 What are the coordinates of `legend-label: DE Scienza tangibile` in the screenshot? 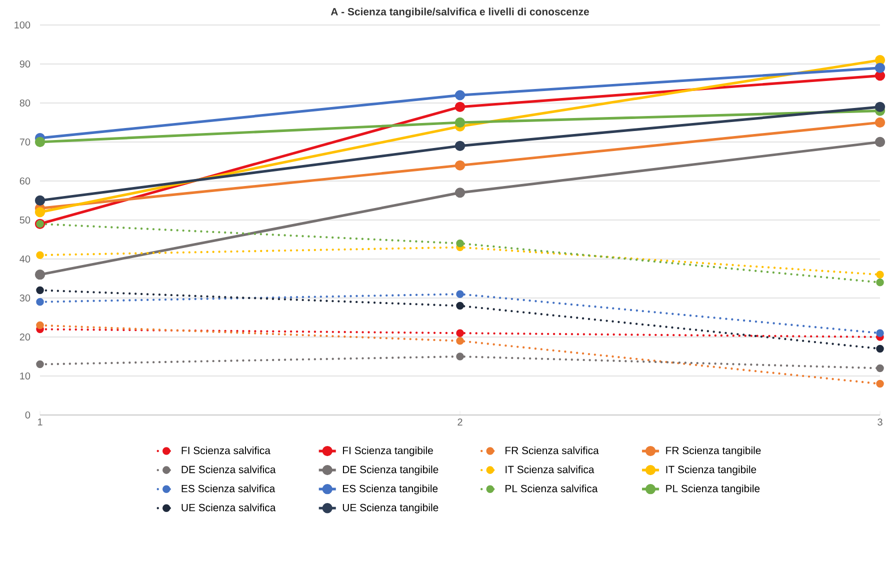 It's located at (390, 471).